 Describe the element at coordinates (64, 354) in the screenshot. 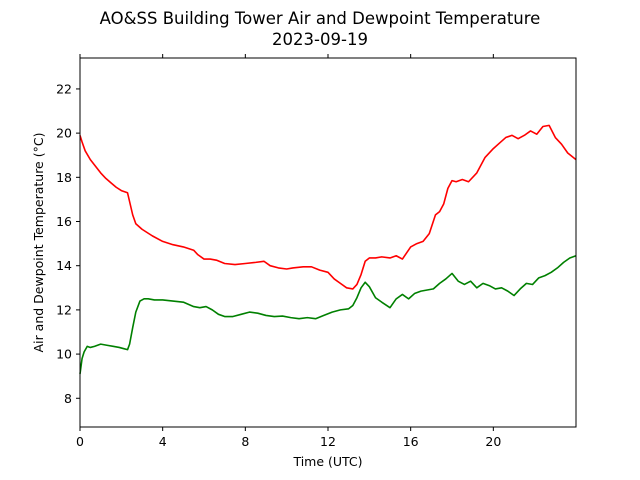

I see `y-tick-label: 10` at that location.